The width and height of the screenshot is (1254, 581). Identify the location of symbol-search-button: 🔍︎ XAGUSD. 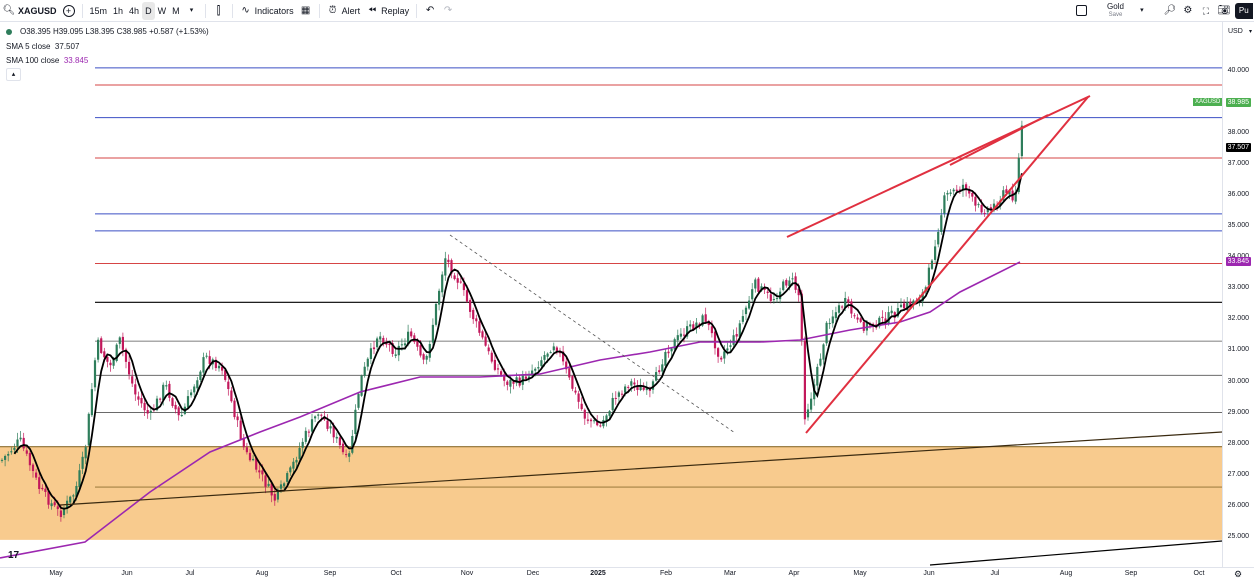
(30, 11).